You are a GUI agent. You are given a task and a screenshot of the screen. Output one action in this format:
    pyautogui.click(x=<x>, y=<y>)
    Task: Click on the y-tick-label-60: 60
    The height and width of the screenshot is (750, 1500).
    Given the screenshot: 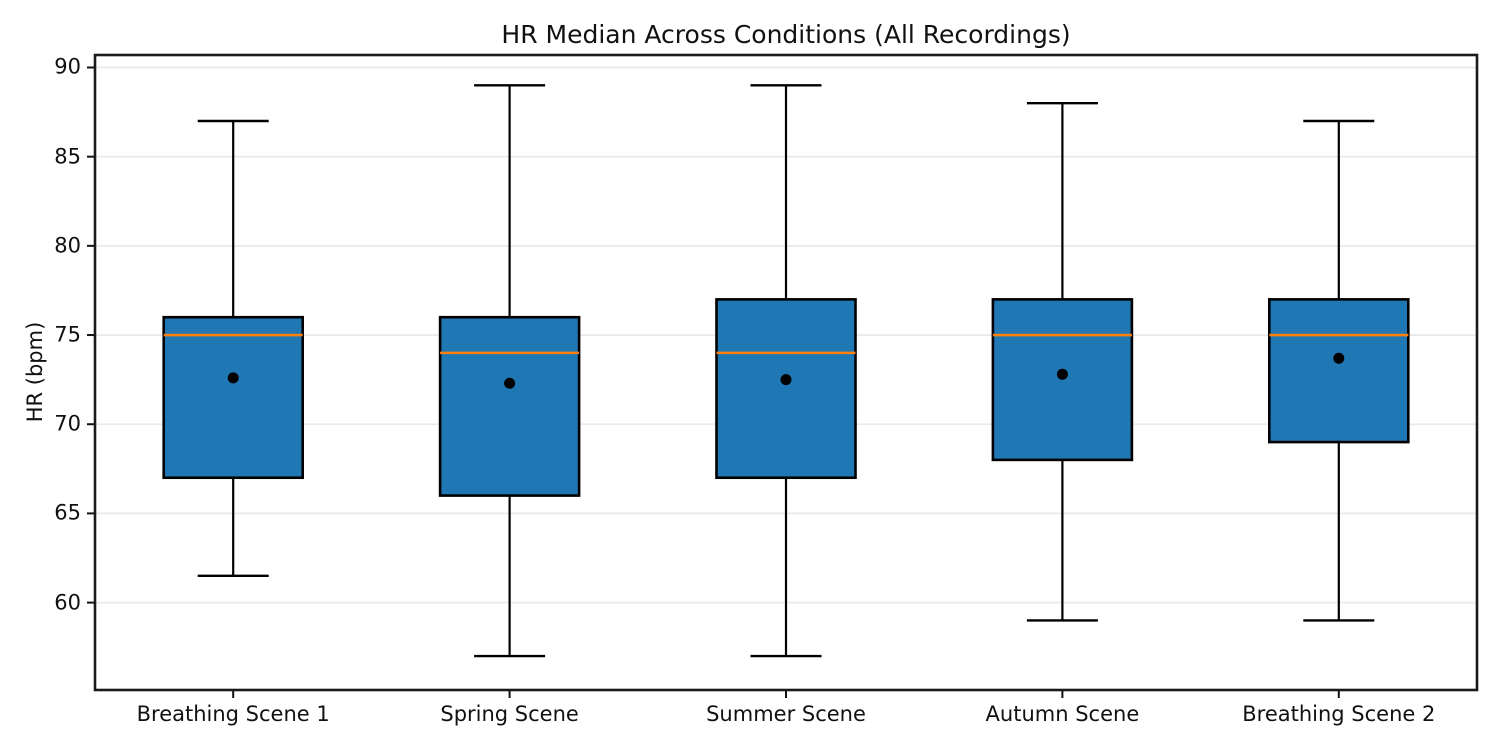 What is the action you would take?
    pyautogui.click(x=67, y=602)
    